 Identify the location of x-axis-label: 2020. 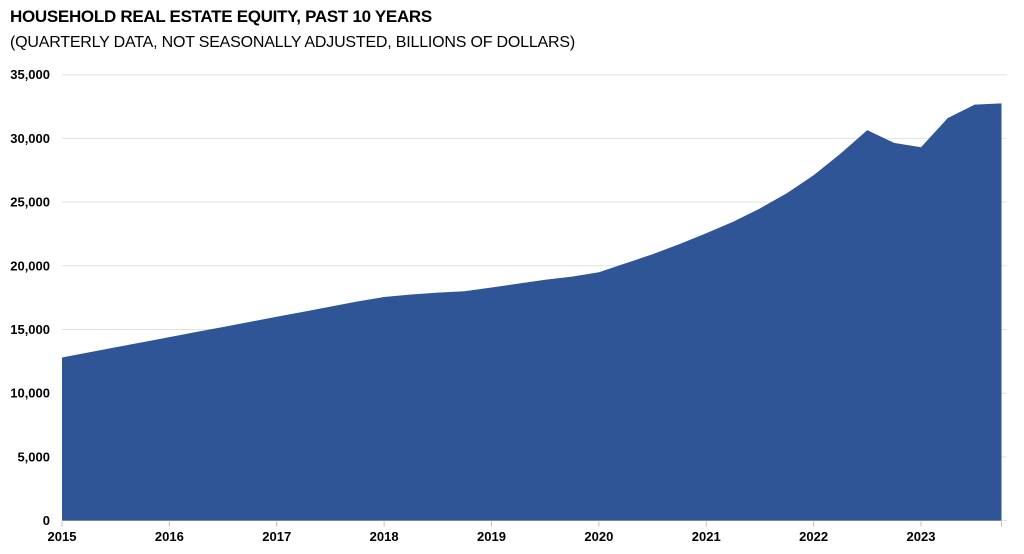
(598, 536).